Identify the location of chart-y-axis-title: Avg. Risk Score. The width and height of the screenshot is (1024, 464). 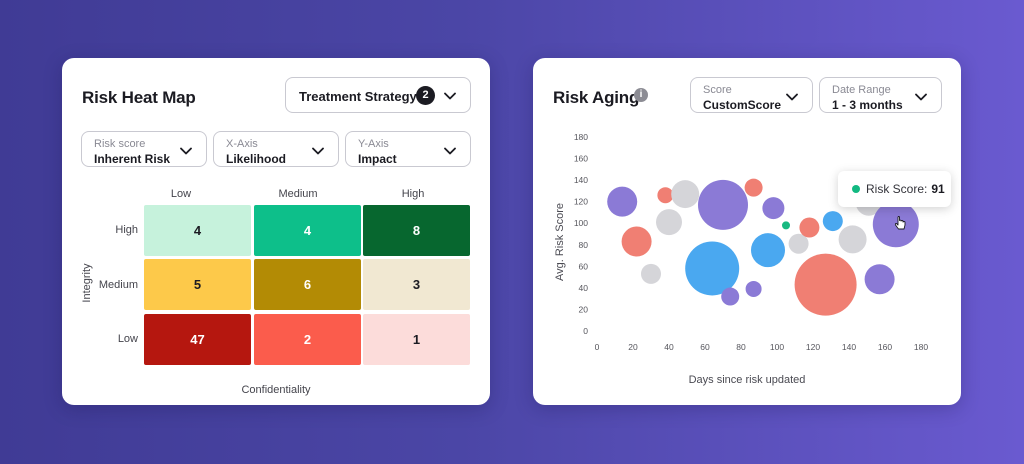
(560, 242).